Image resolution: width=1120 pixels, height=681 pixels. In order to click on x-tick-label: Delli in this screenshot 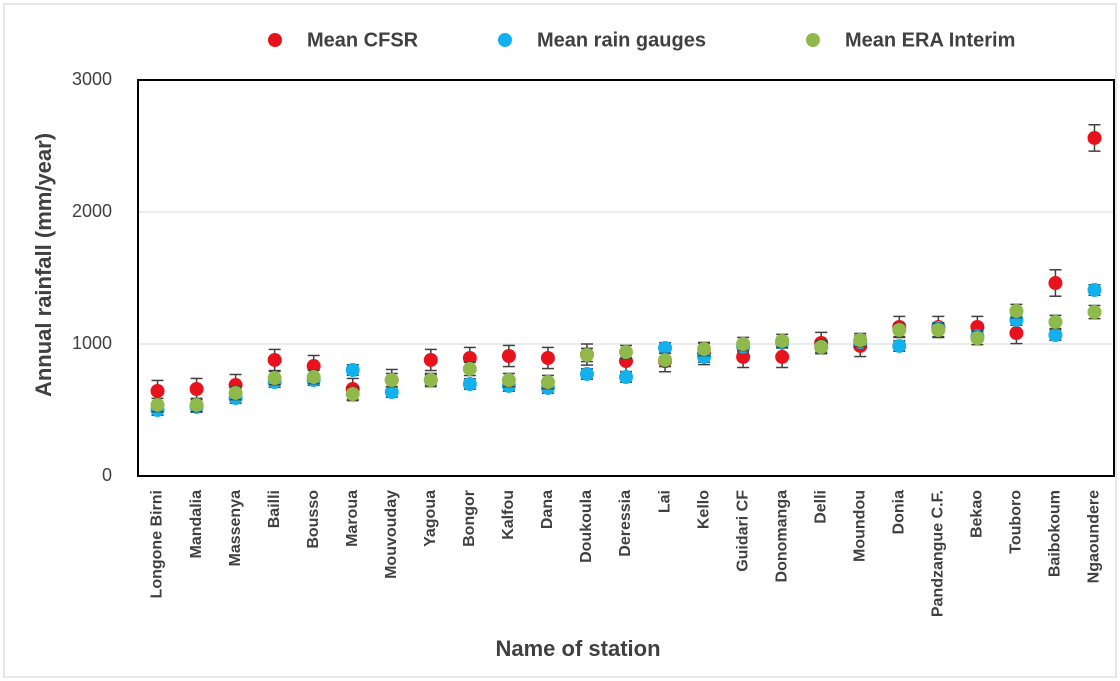, I will do `click(820, 507)`.